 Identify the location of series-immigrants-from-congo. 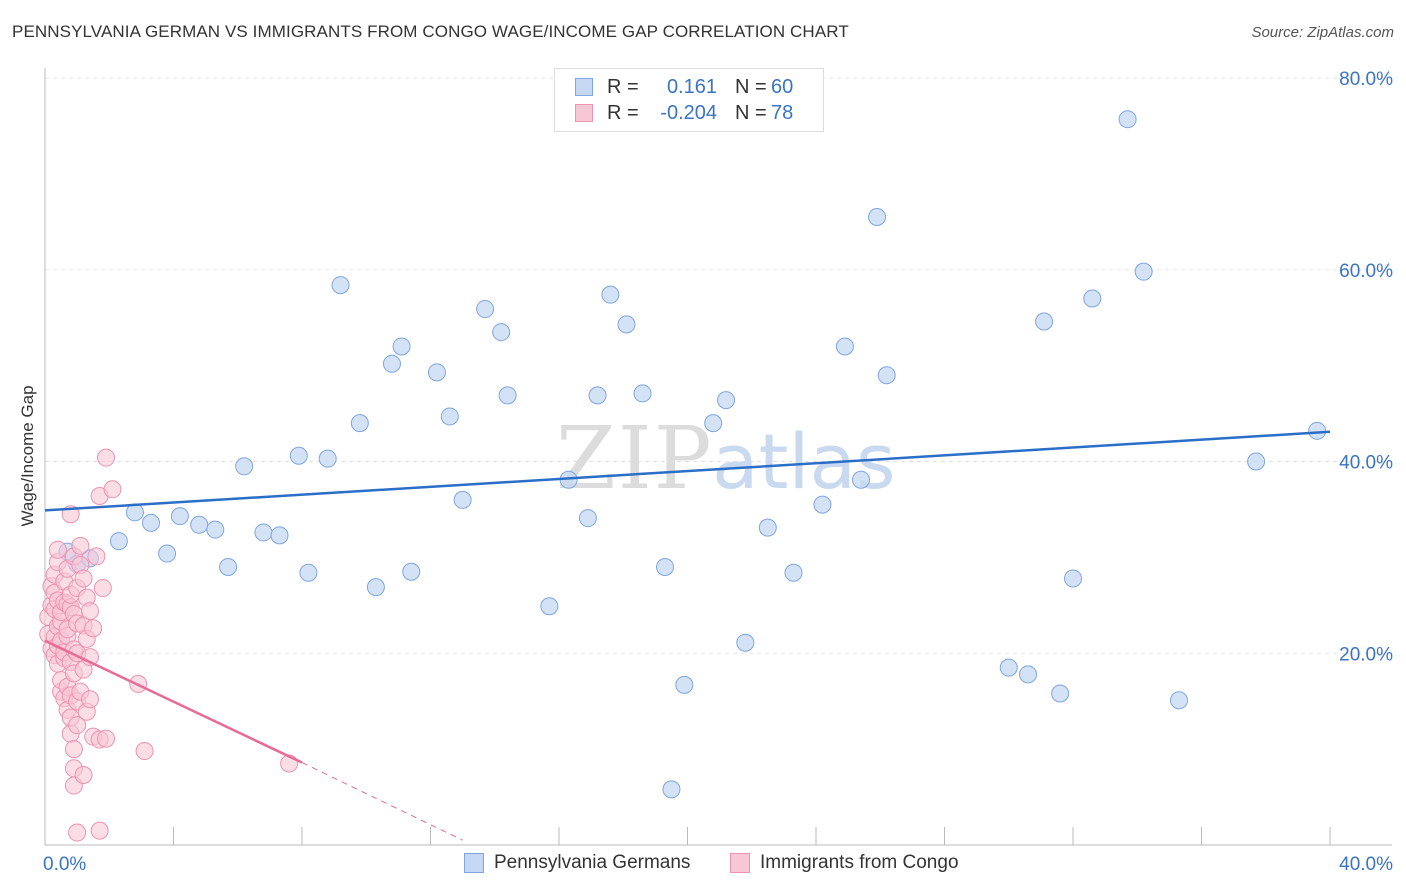
(169, 645).